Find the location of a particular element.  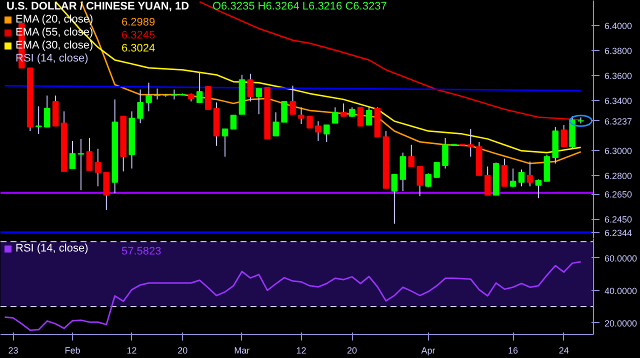

y-tick-label: 6.2650 is located at coordinates (618, 195).